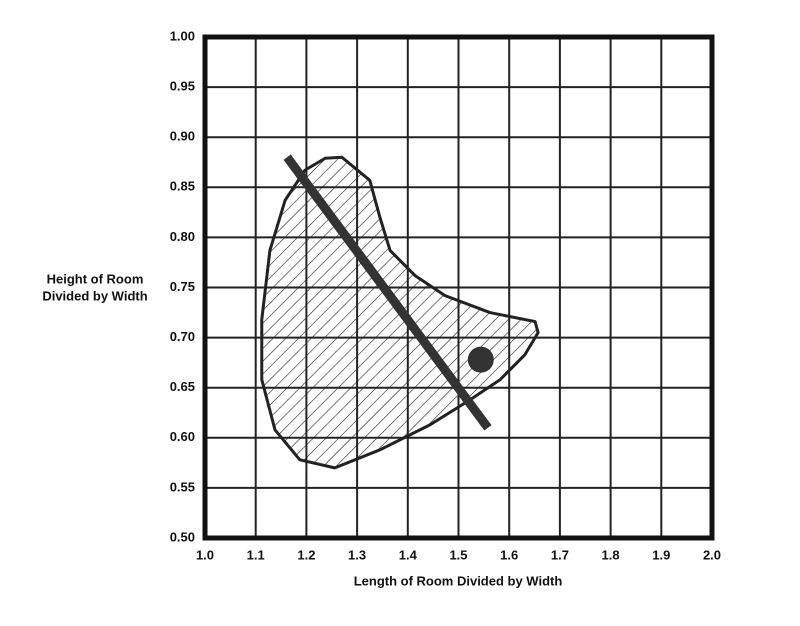 This screenshot has width=800, height=626. Describe the element at coordinates (182, 136) in the screenshot. I see `y-tick-label: 0.90` at that location.